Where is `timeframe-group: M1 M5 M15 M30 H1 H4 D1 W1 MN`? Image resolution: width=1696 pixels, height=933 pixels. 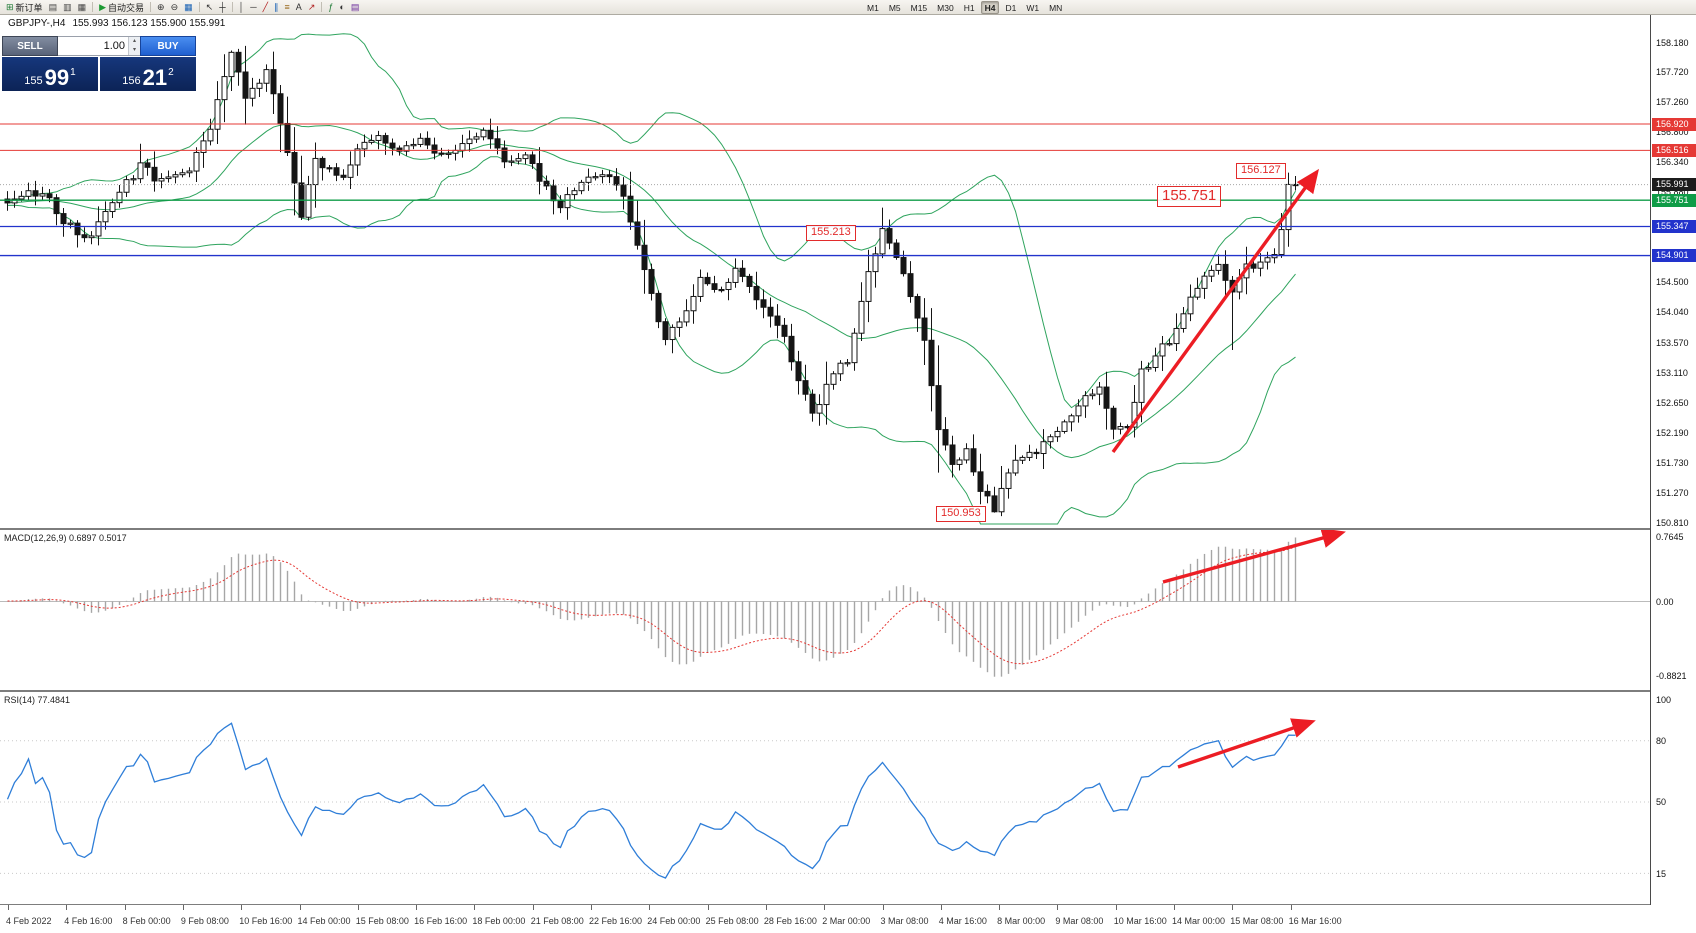
timeframe-group: M1 M5 M15 M30 H1 H4 D1 W1 MN is located at coordinates (964, 7).